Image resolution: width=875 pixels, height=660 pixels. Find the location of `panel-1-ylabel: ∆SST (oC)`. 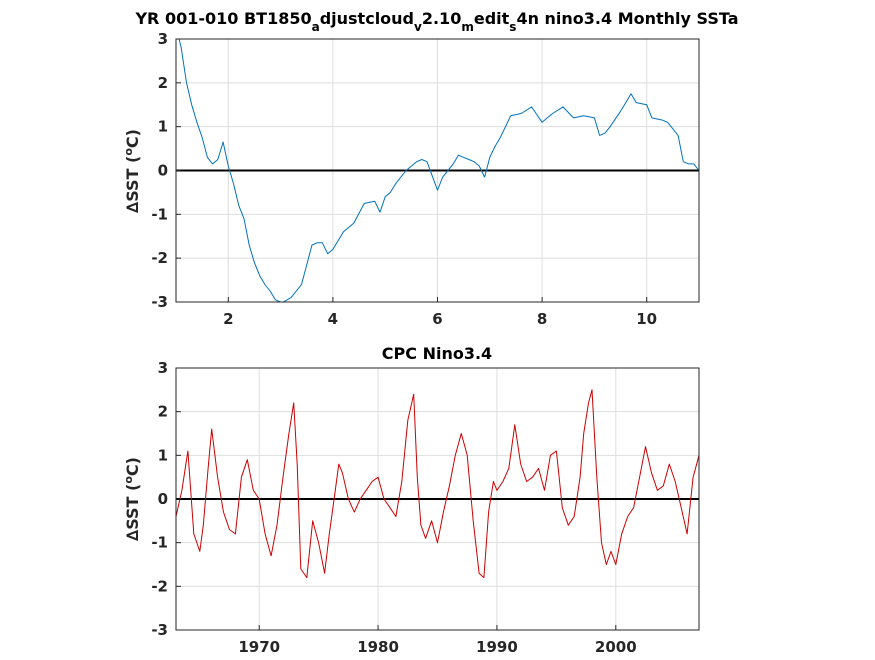

panel-1-ylabel: ∆SST (oC) is located at coordinates (132, 171).